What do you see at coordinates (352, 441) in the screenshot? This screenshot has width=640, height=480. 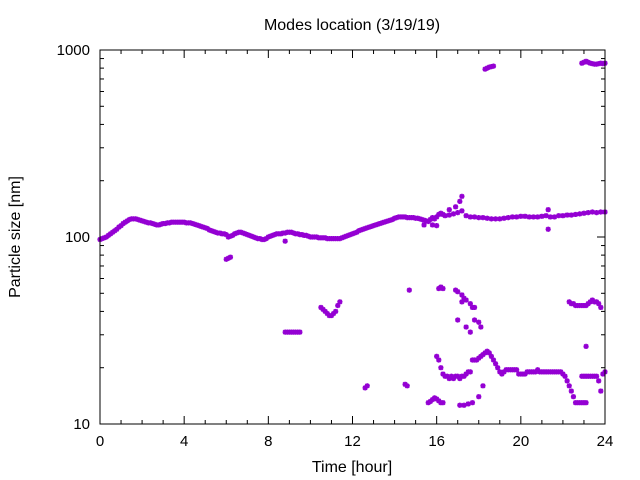 I see `x-tick-label: 12` at bounding box center [352, 441].